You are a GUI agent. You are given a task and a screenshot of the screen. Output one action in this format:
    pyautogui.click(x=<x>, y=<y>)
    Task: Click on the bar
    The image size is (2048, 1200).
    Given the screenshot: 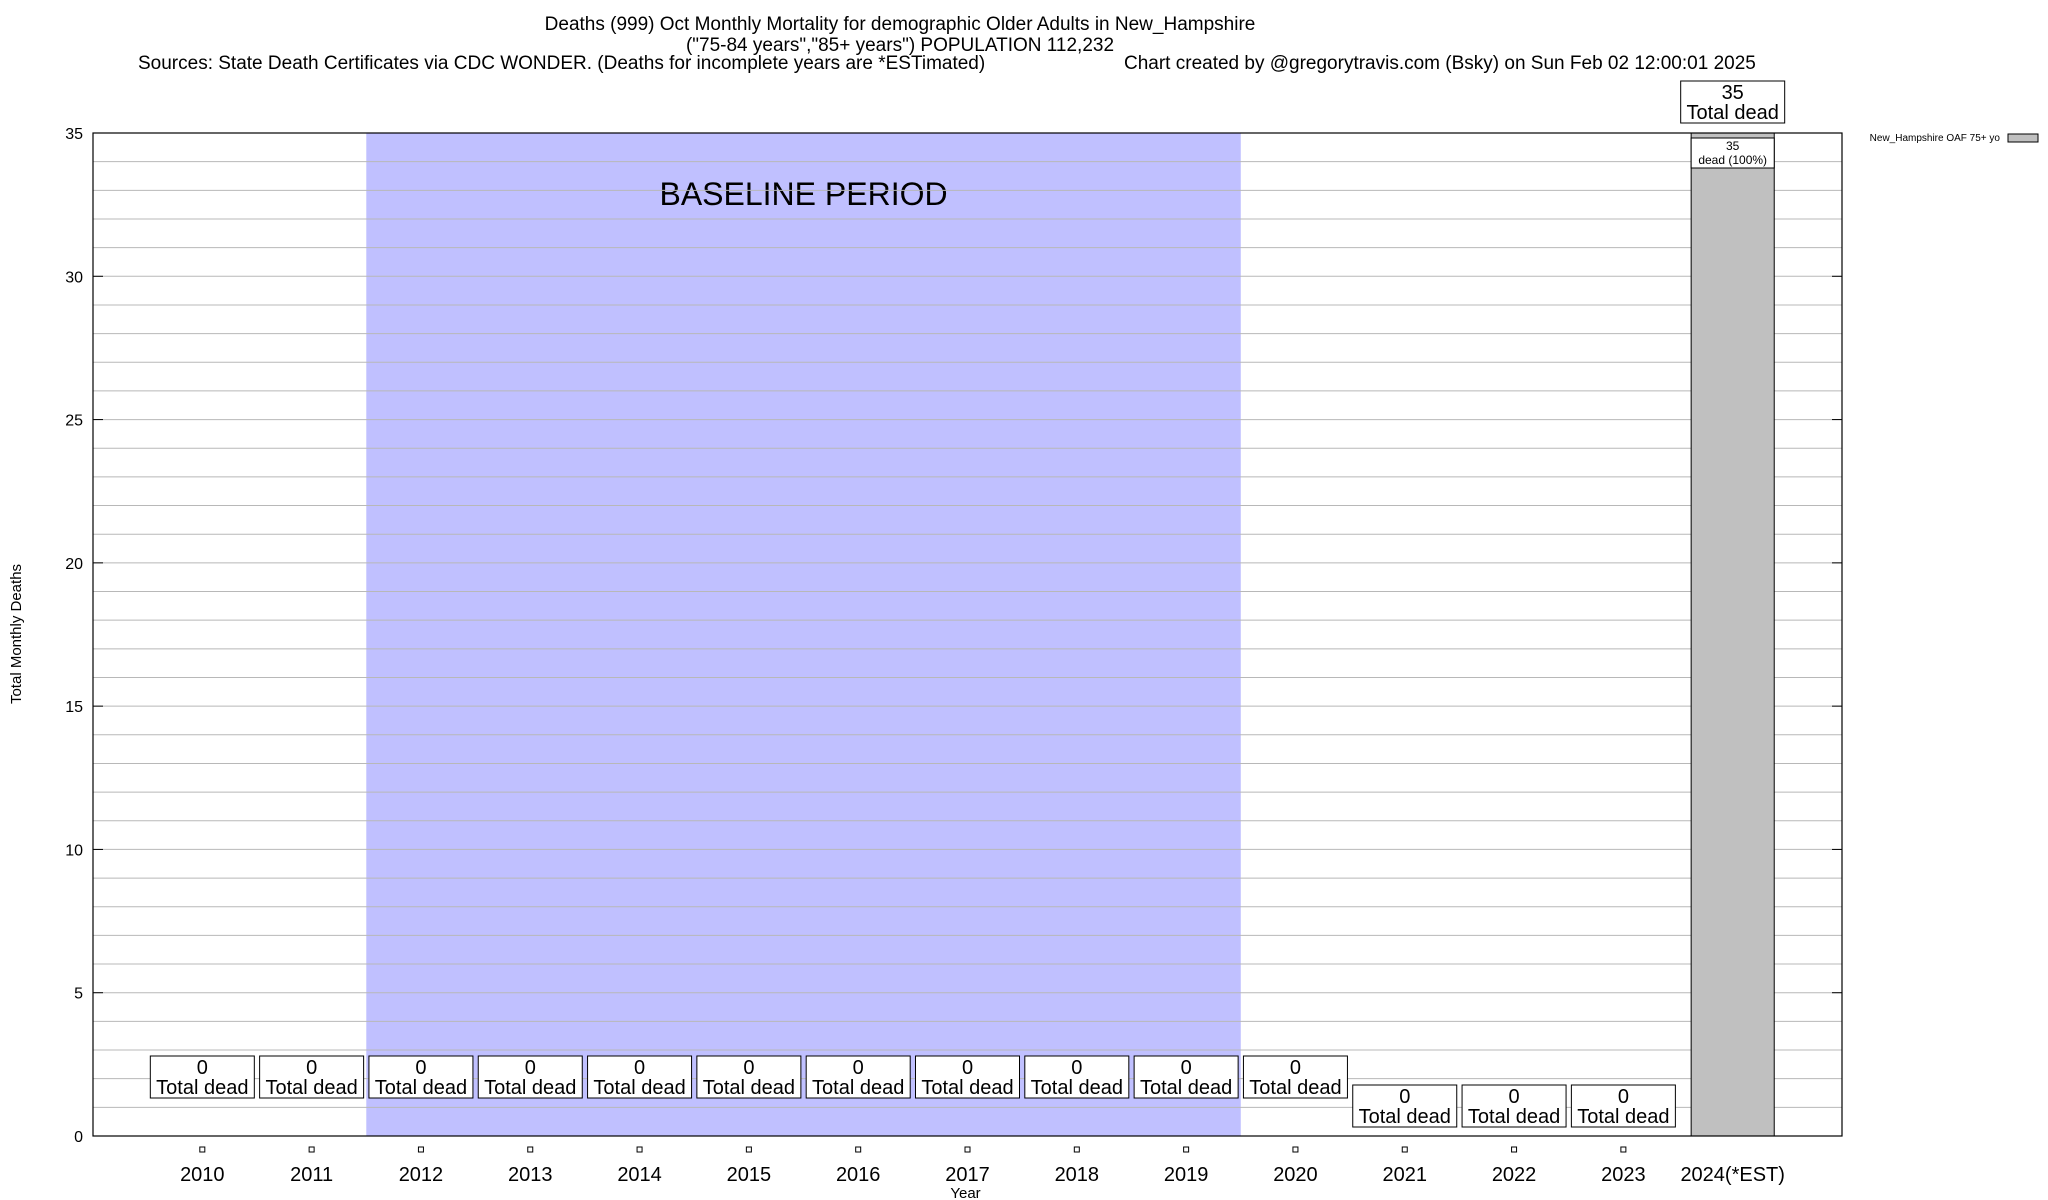 What is the action you would take?
    pyautogui.click(x=1732, y=634)
    